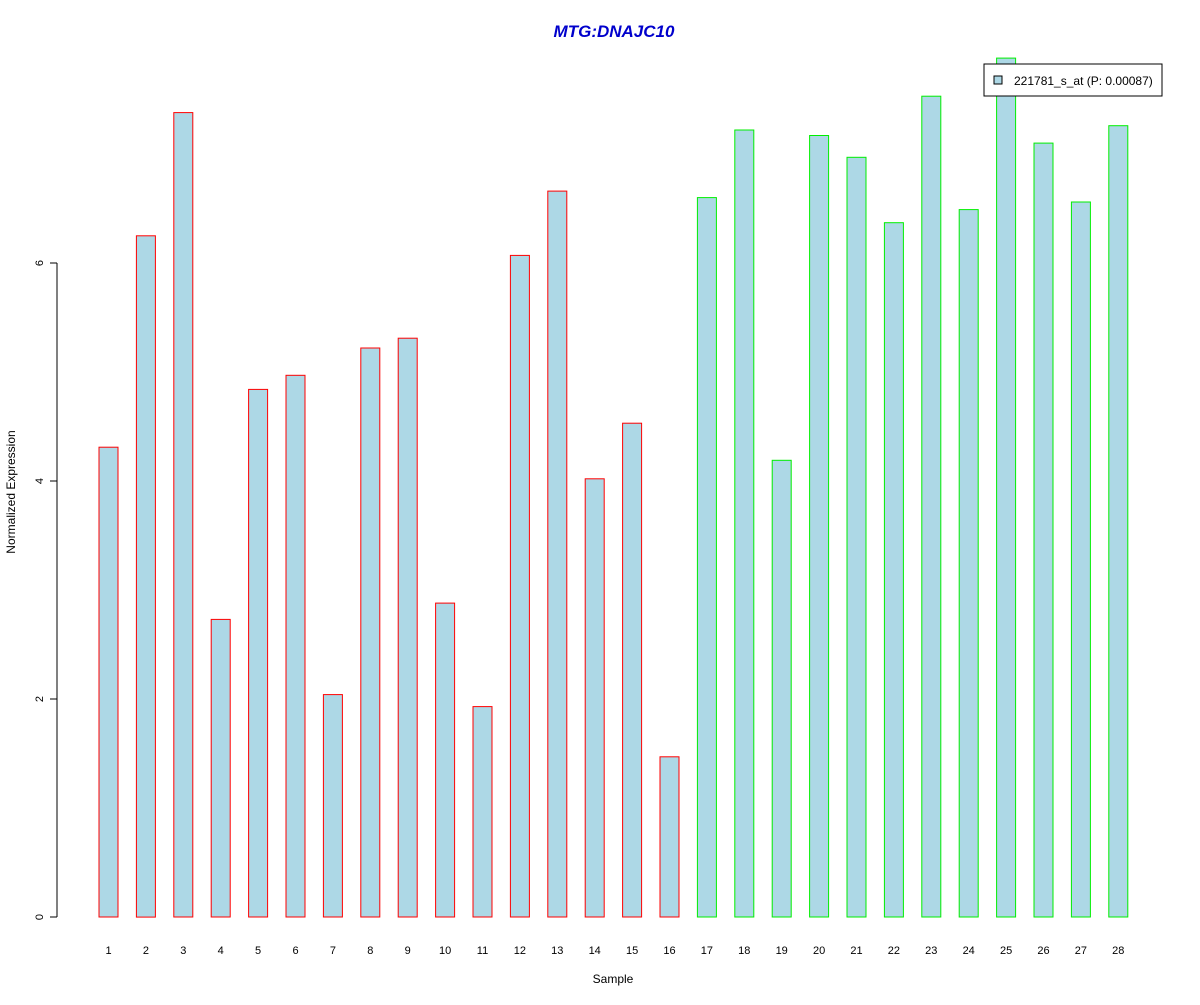 This screenshot has width=1200, height=1005. I want to click on x-tick-label: 9, so click(408, 951).